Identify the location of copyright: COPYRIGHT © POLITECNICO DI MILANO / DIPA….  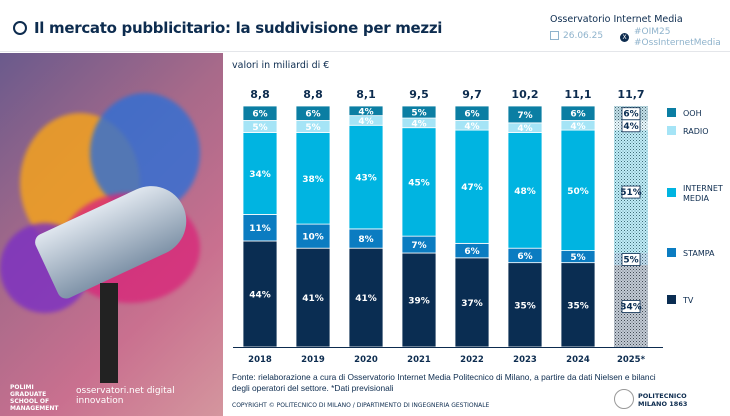
(361, 405).